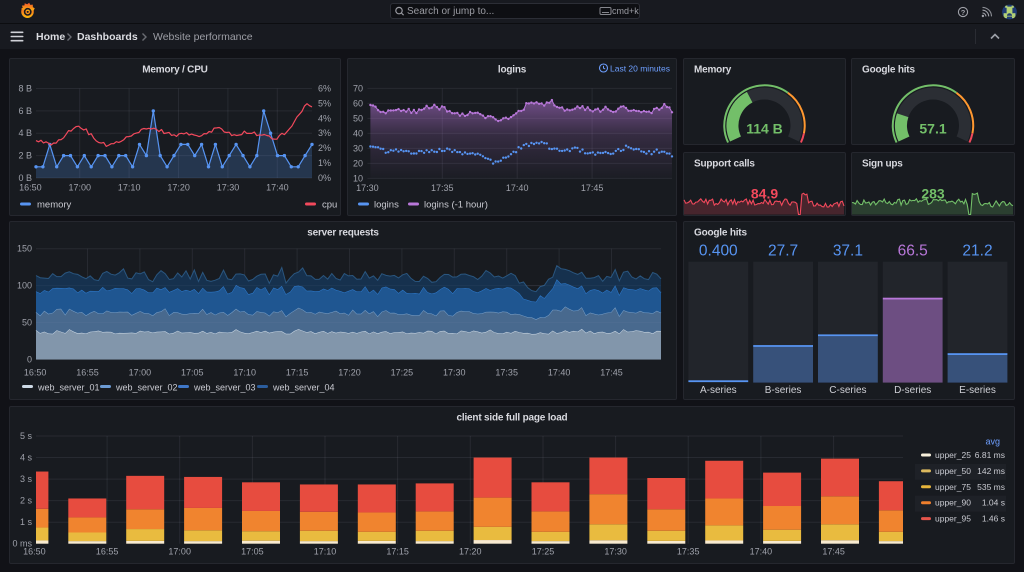 Image resolution: width=1024 pixels, height=572 pixels. I want to click on svg-text: 150, so click(24, 249).